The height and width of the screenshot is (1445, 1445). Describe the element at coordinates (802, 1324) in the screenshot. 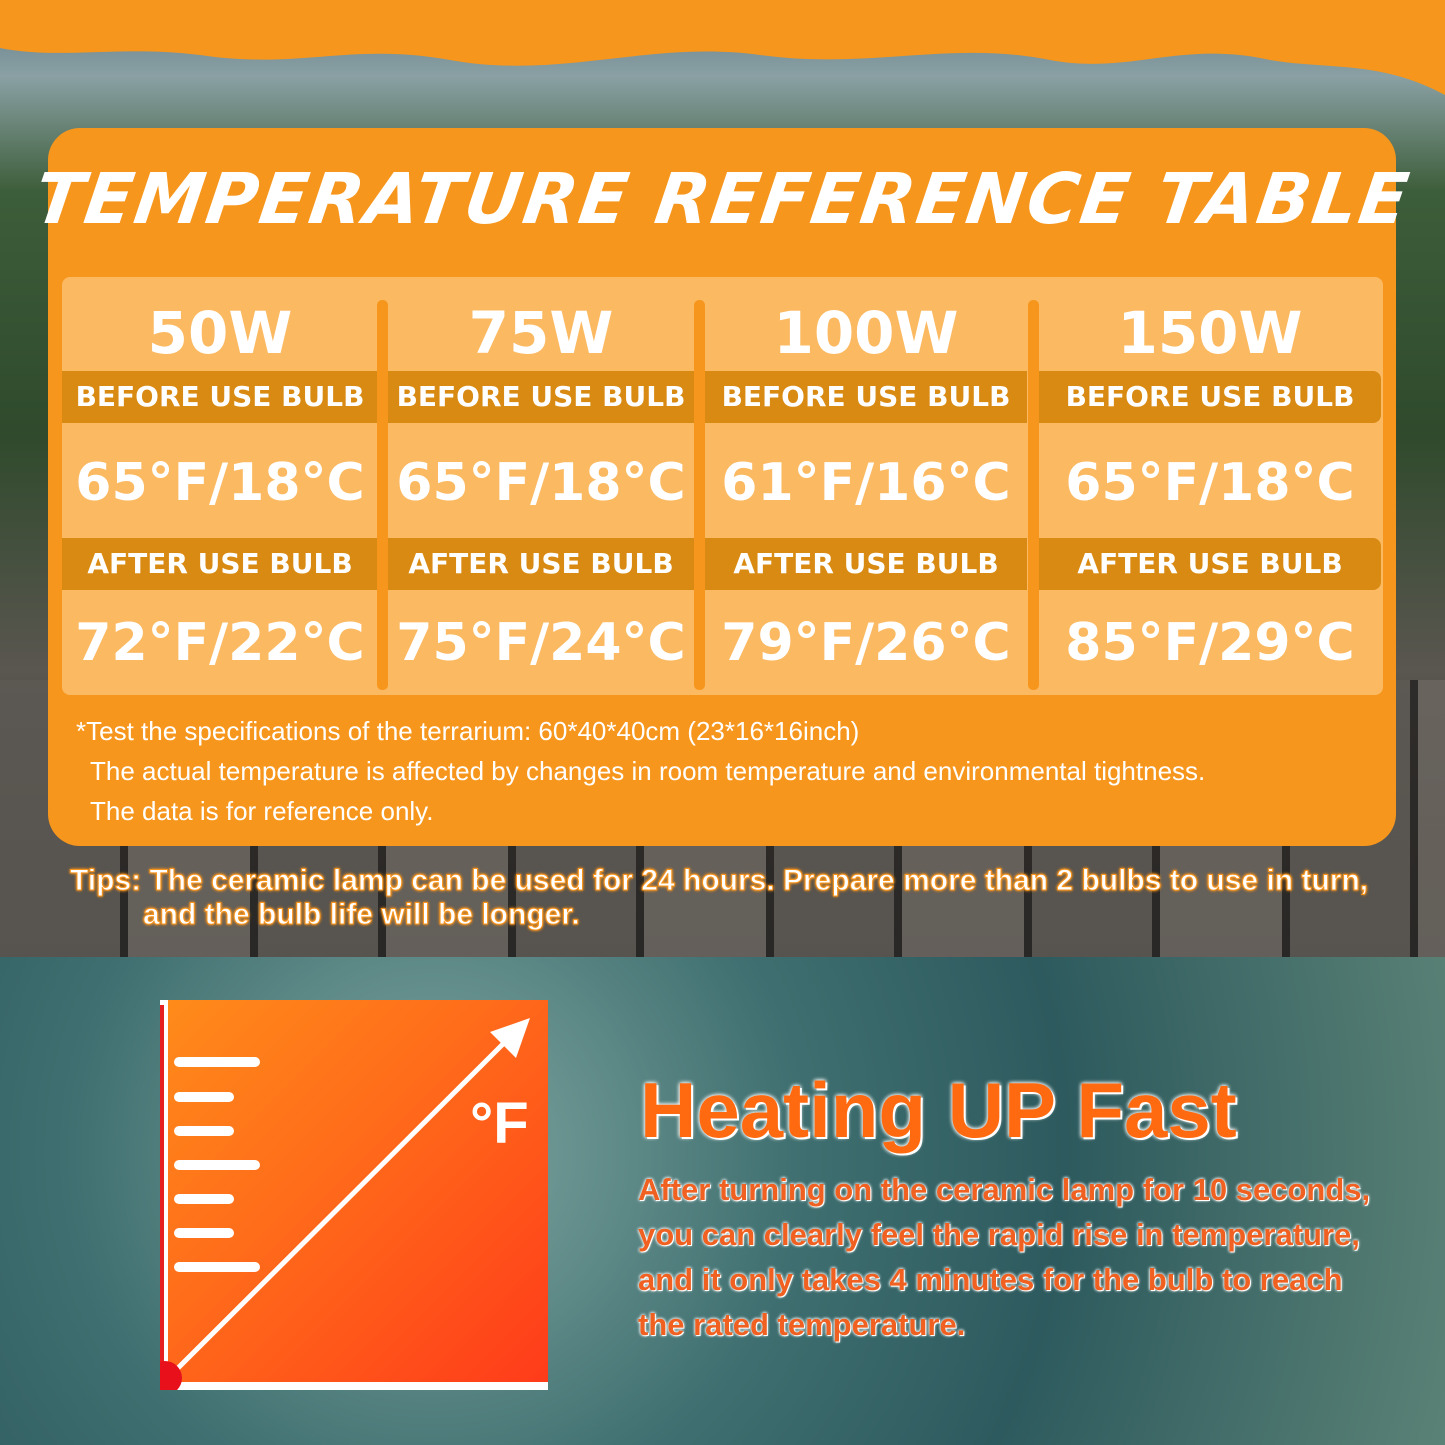

I see `description-line: the rated temperature.` at that location.